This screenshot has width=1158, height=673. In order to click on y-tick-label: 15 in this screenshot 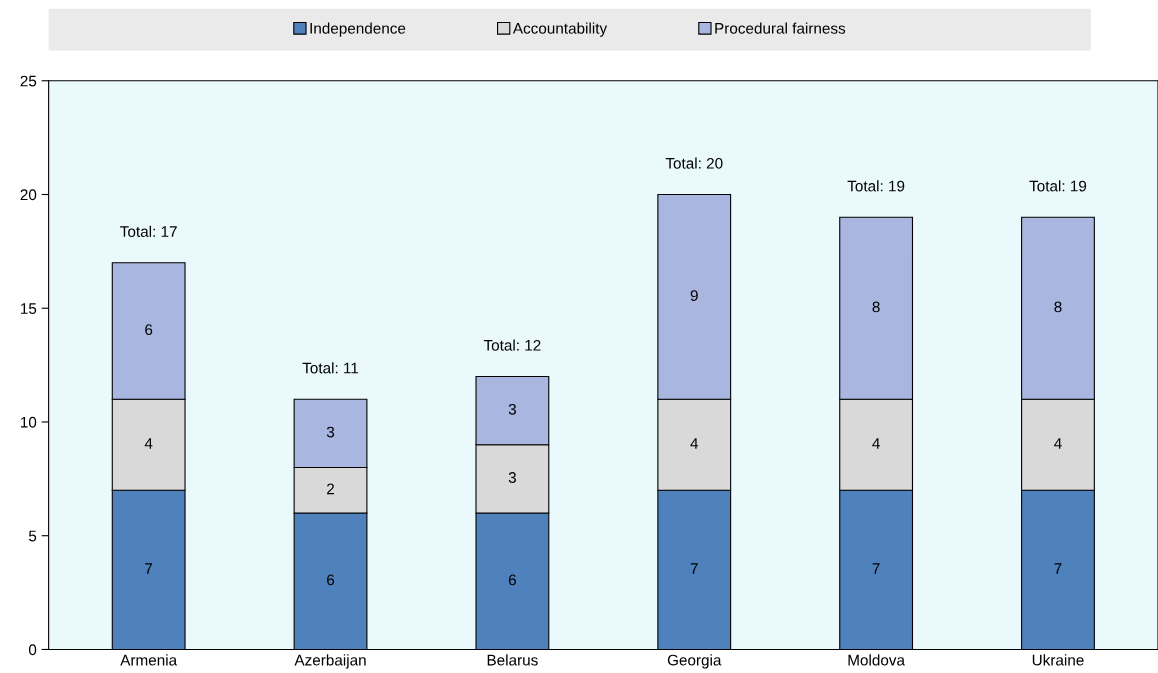, I will do `click(29, 308)`.